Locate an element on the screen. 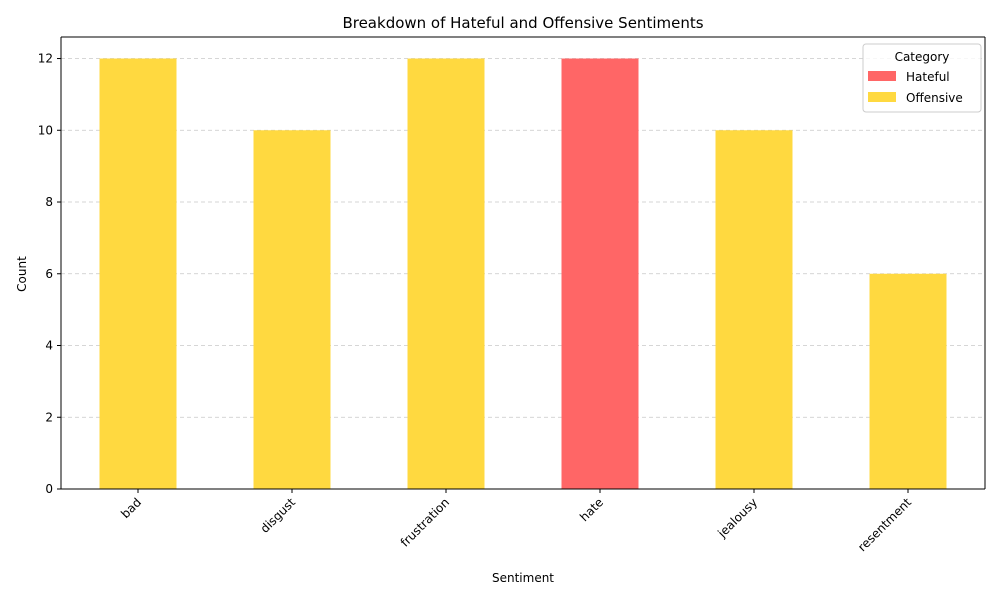 The image size is (1000, 600). legend-label-offensive: Offensive is located at coordinates (934, 98).